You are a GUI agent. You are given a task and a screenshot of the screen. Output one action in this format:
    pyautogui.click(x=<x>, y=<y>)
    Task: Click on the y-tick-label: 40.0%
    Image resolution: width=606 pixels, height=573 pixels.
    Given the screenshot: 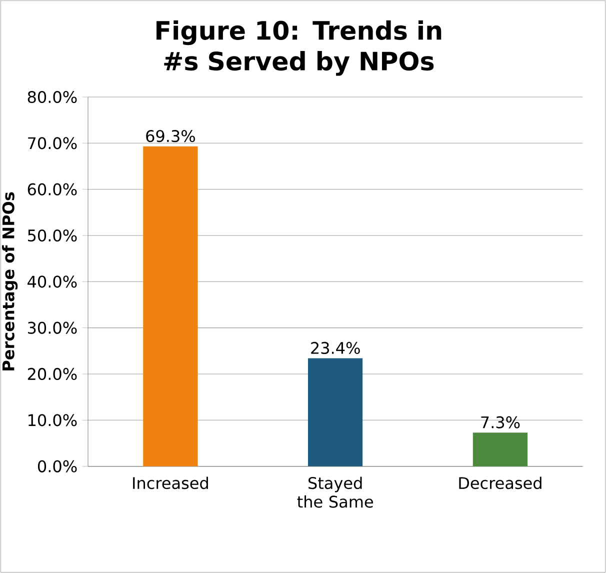 What is the action you would take?
    pyautogui.click(x=52, y=282)
    